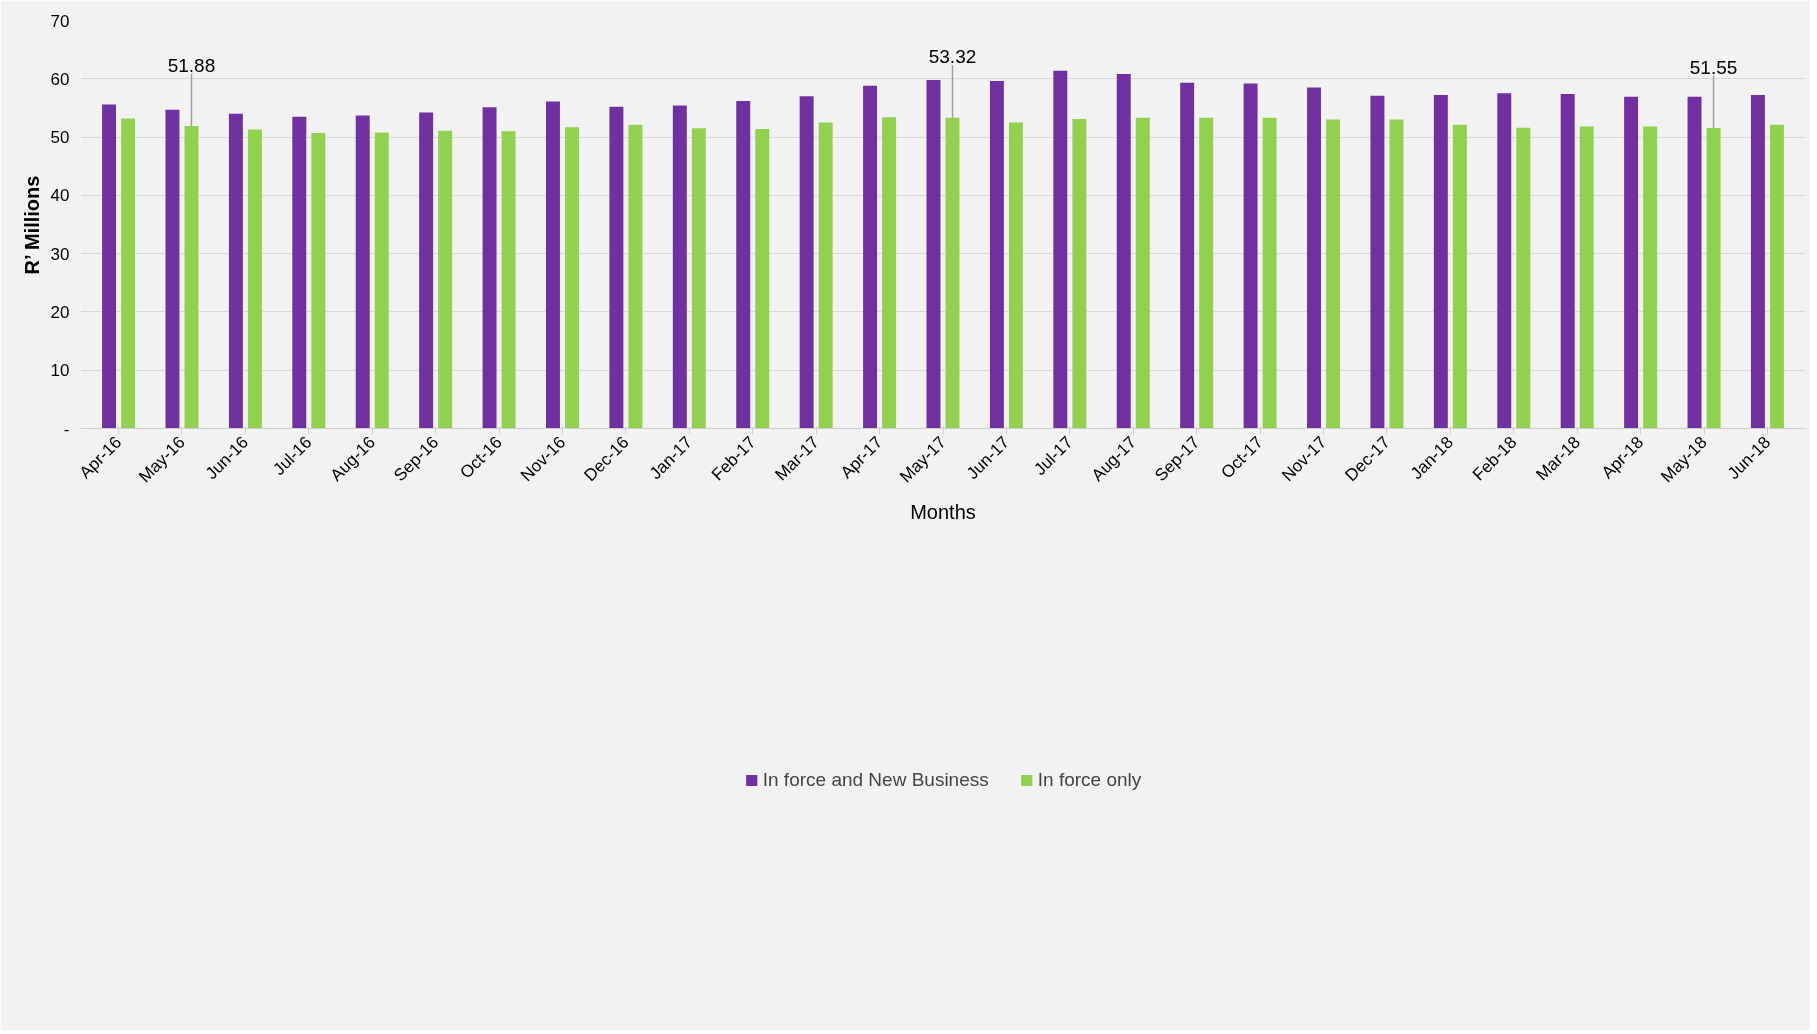 This screenshot has height=1034, width=1817. I want to click on y-axis-title: R’ Millions, so click(31, 225).